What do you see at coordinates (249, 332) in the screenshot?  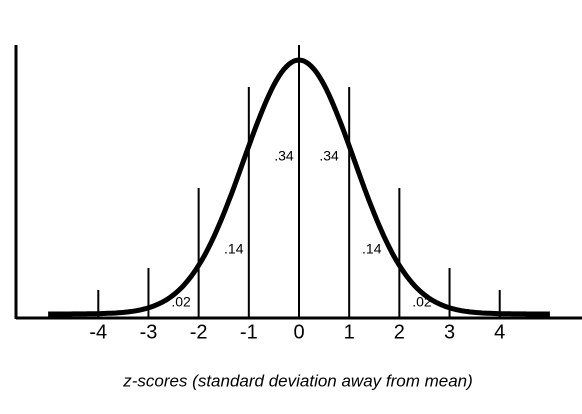 I see `x-tick-label: -1` at bounding box center [249, 332].